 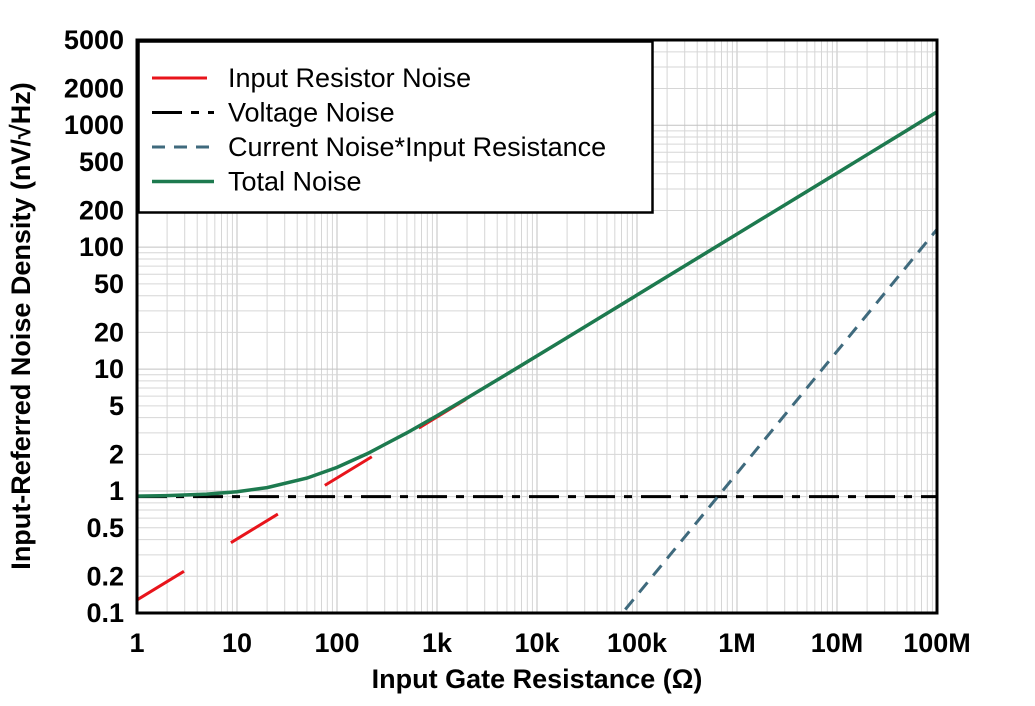 I want to click on legend-label-voltage-noise: Voltage Noise, so click(x=311, y=113).